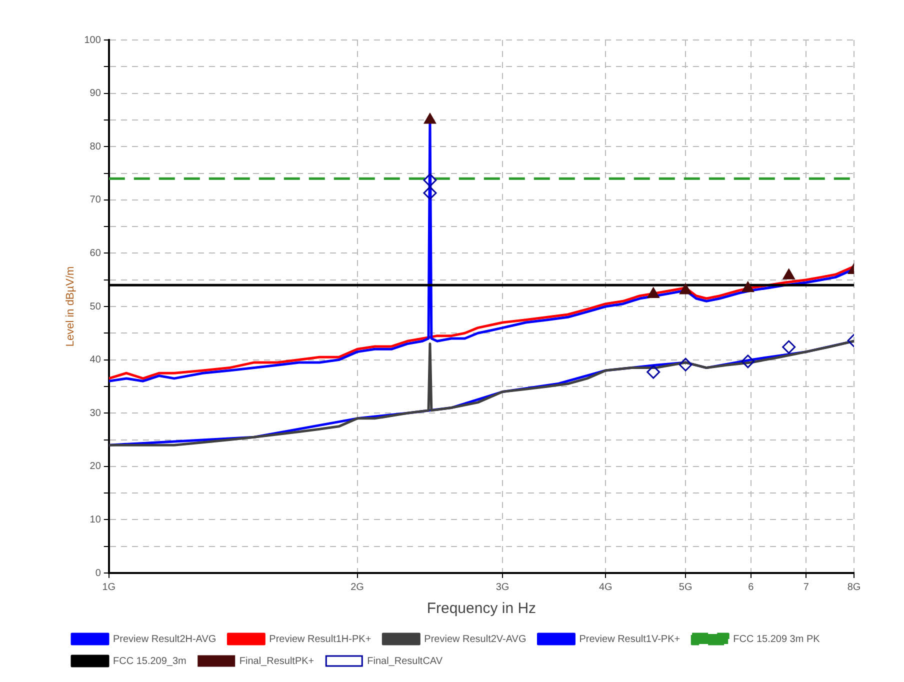  What do you see at coordinates (96, 360) in the screenshot?
I see `y-tick-label: 40` at bounding box center [96, 360].